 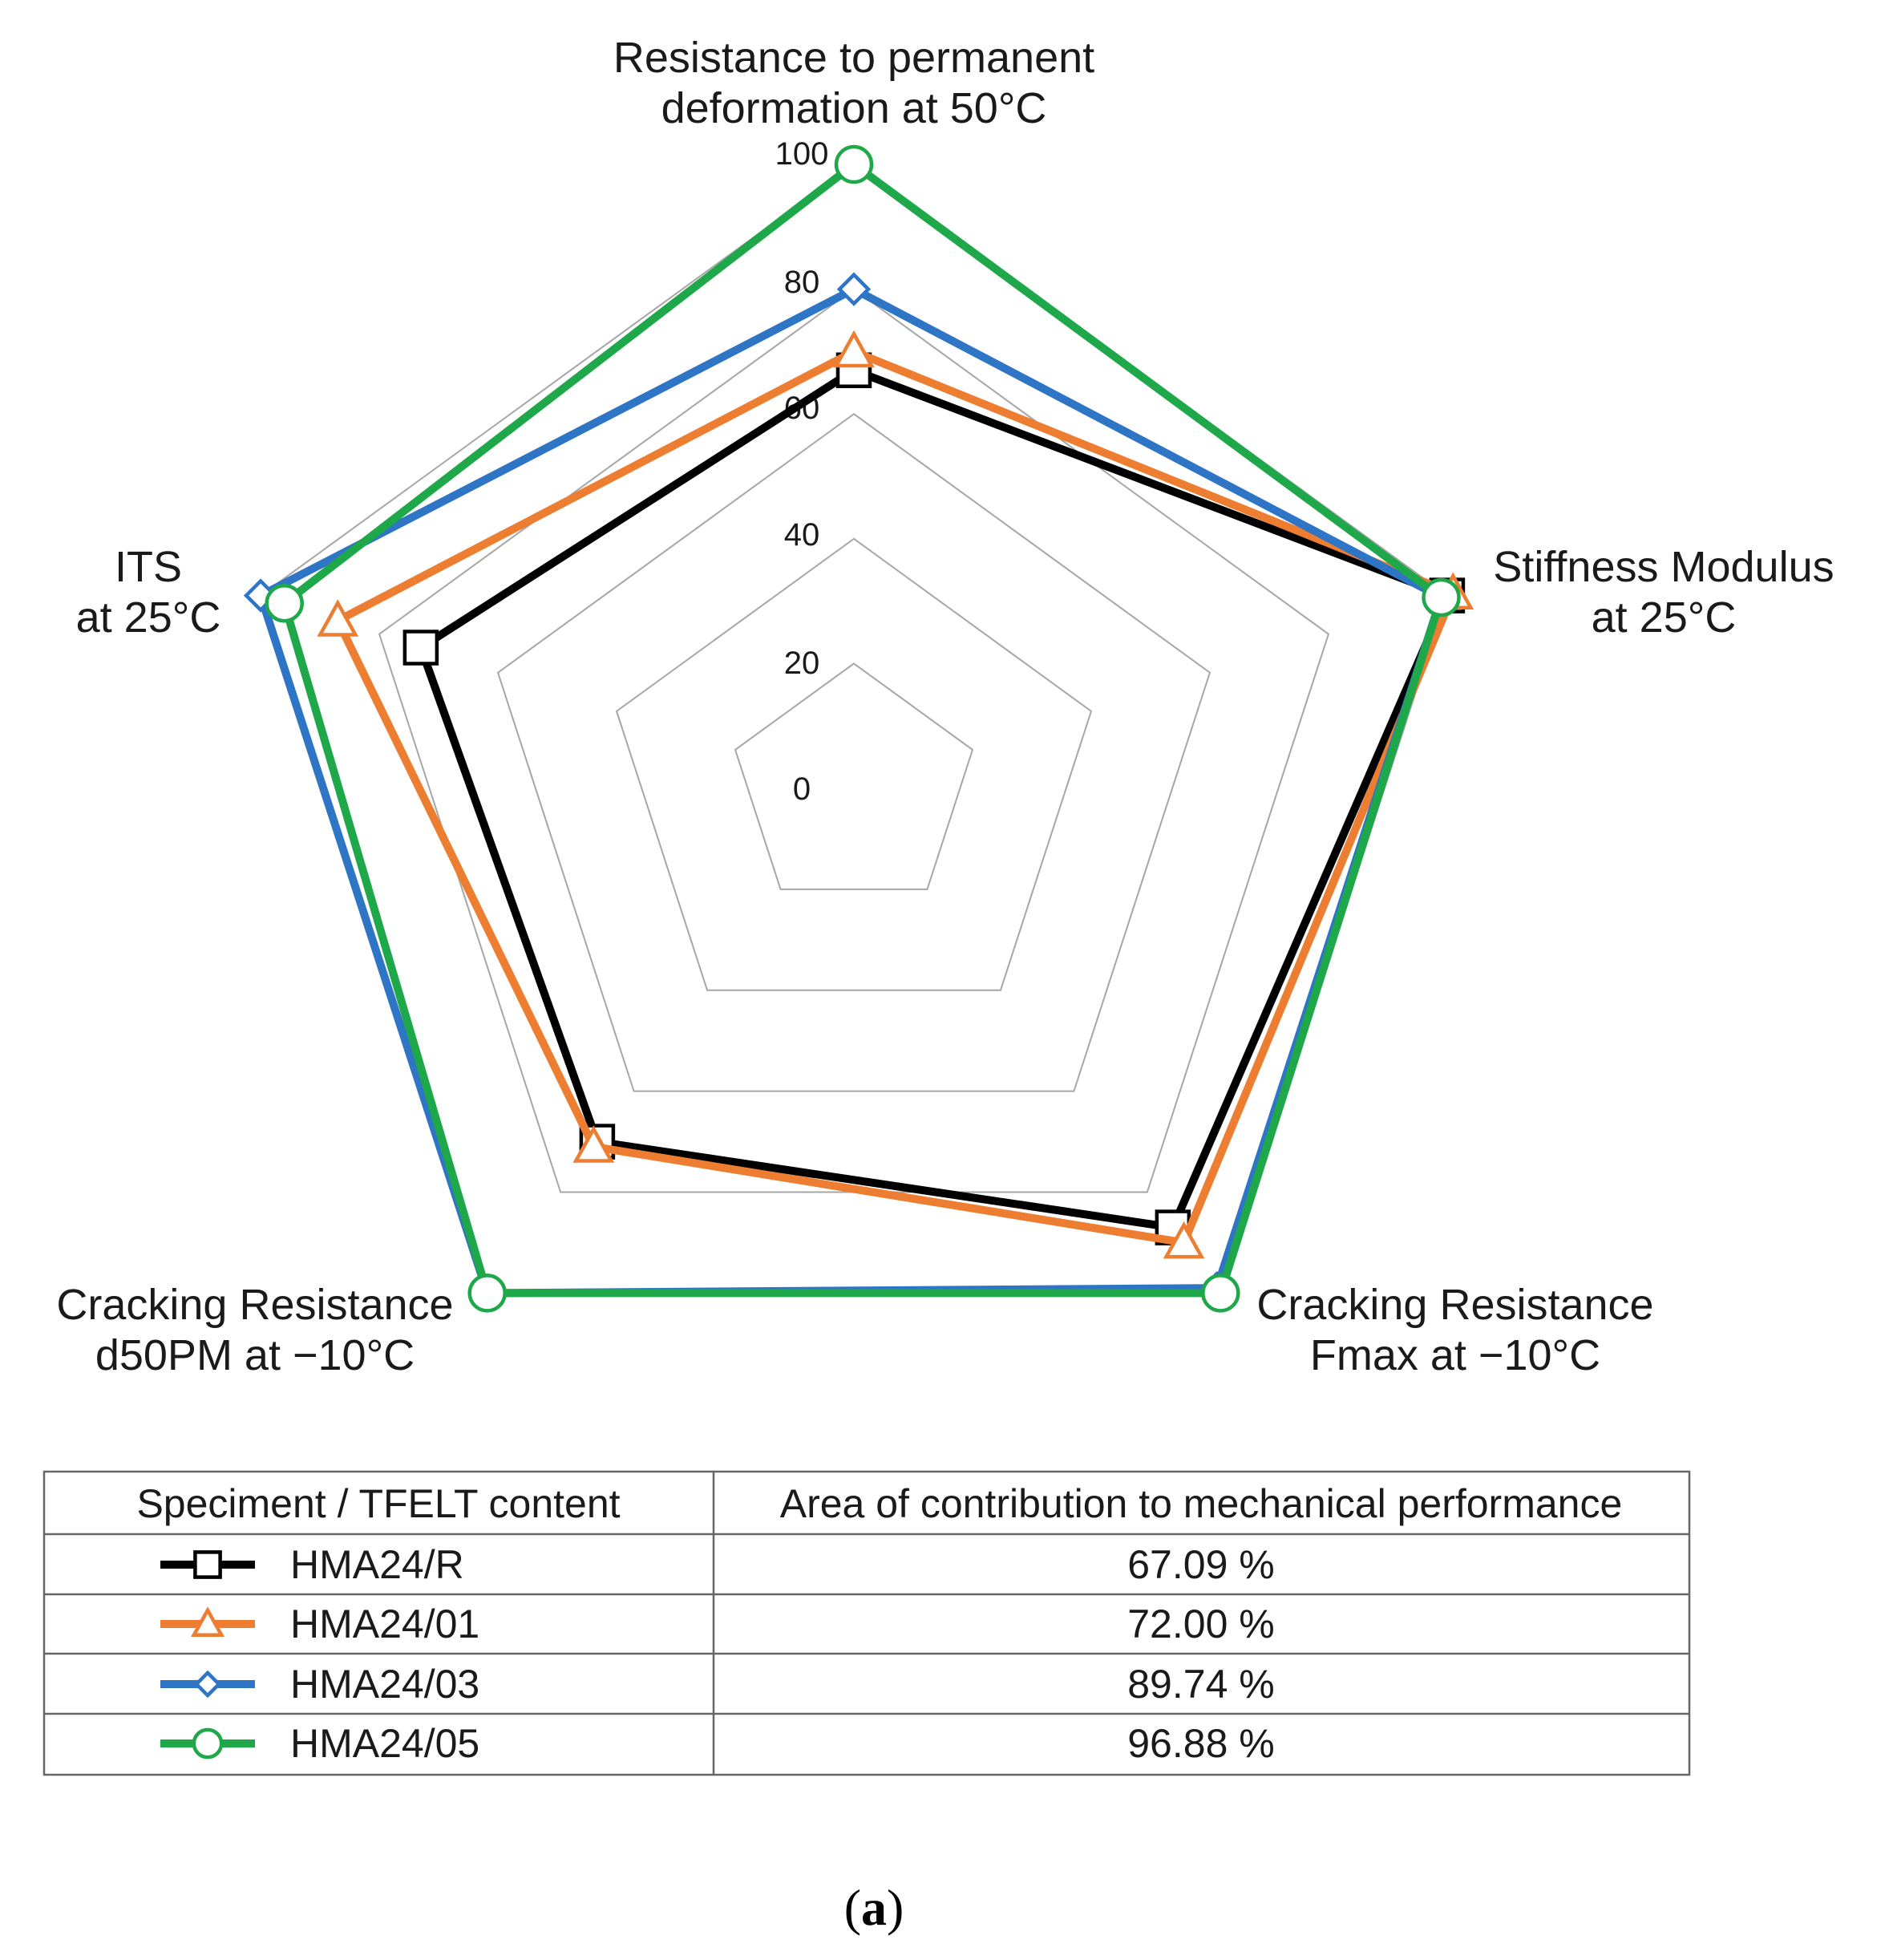 I want to click on axis-label-line: deformation at 50°C, so click(x=854, y=108).